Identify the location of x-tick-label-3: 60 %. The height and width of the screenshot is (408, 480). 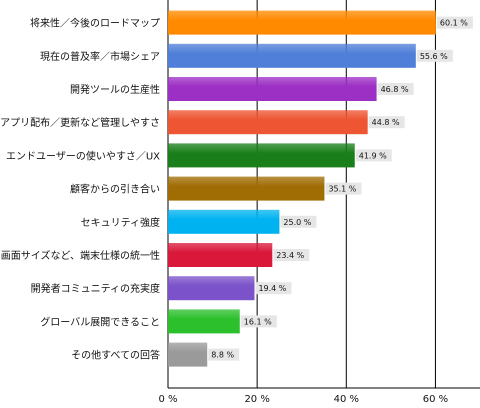
(435, 399).